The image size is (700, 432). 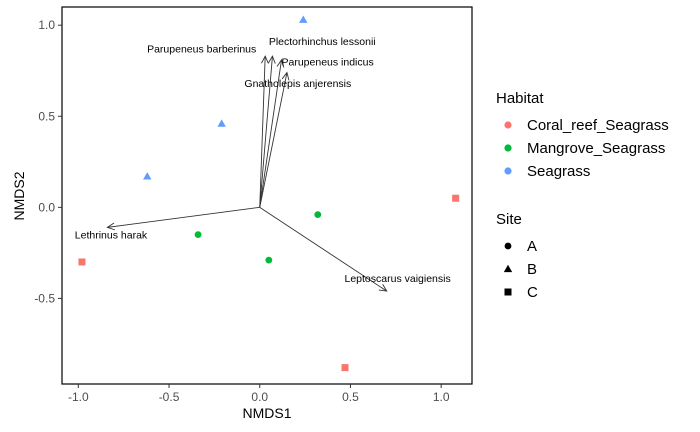 I want to click on vector-label: Leptoscarus vaigiensis, so click(x=398, y=279).